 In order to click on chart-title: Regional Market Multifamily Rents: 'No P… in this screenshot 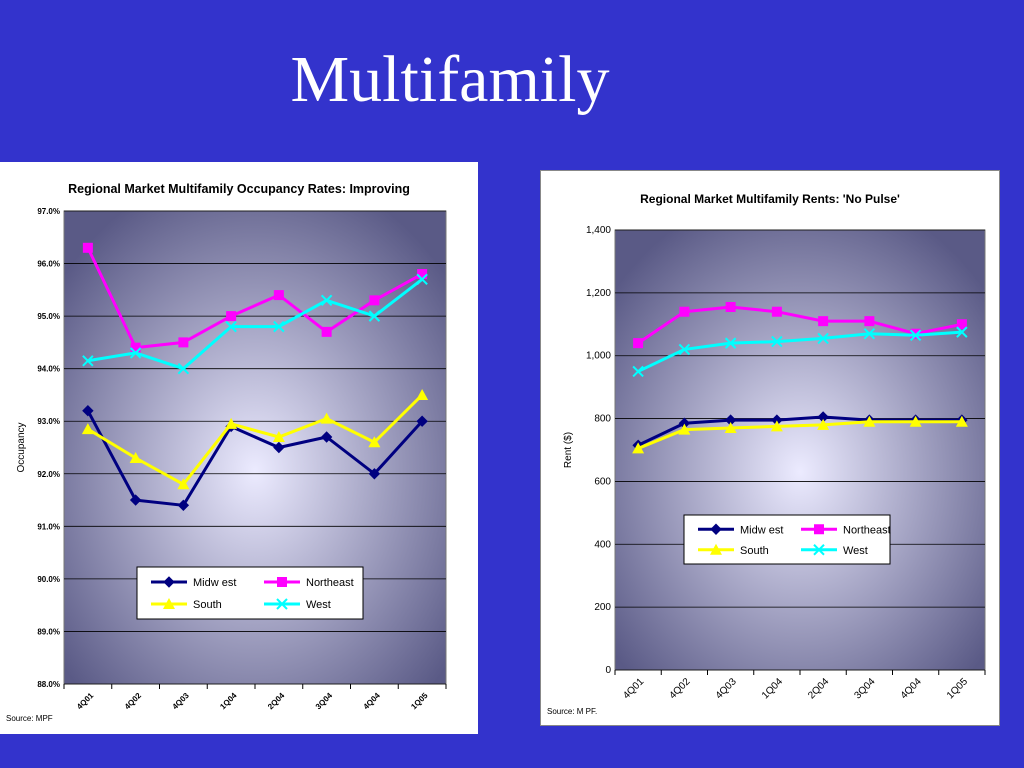, I will do `click(770, 199)`.